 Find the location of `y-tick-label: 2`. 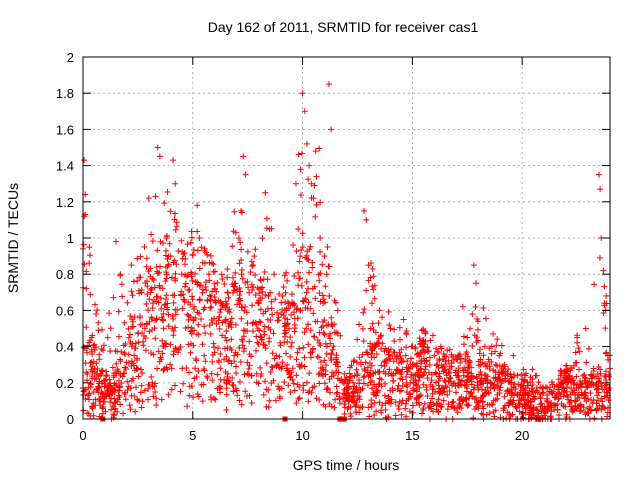

y-tick-label: 2 is located at coordinates (70, 57).